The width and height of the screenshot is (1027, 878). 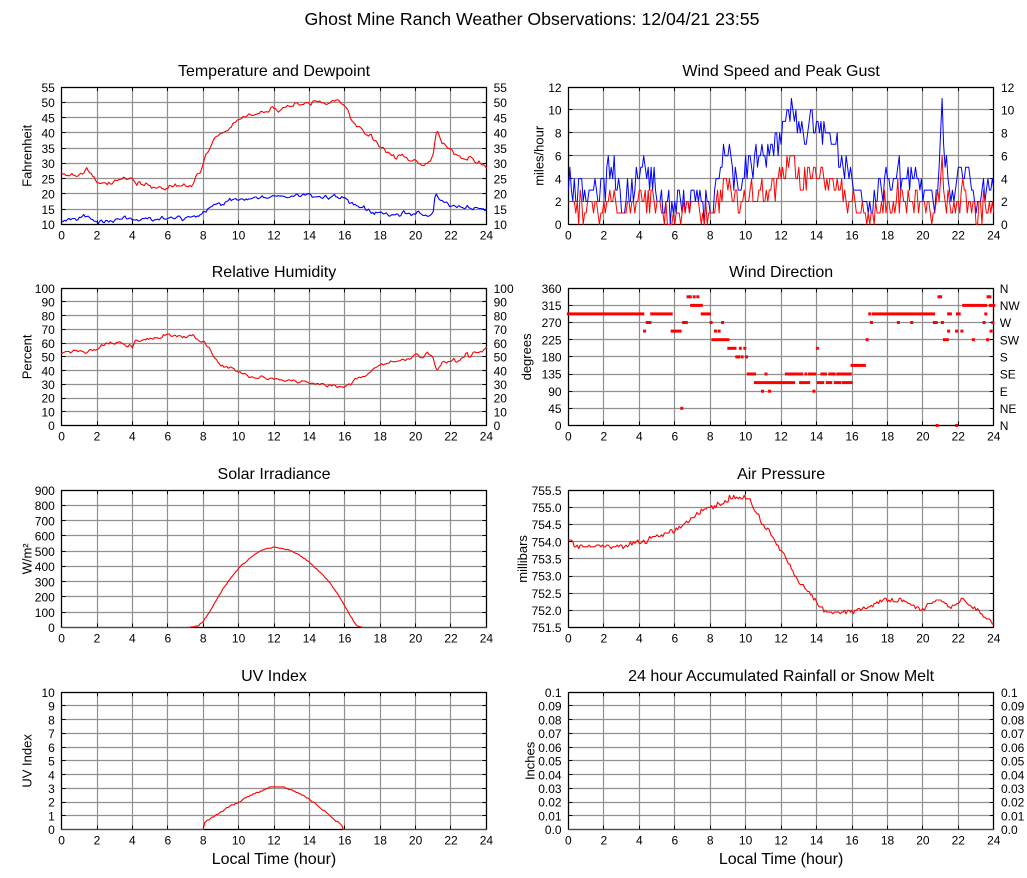 I want to click on svg-text: 300, so click(x=45, y=582).